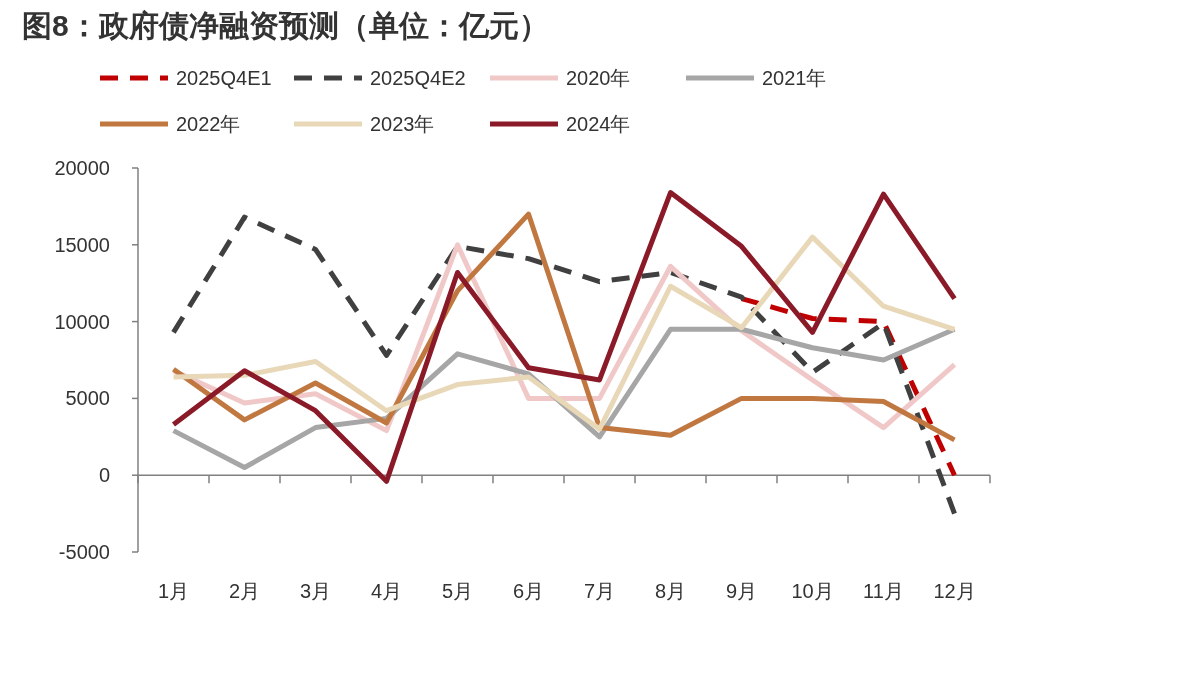 This screenshot has height=700, width=1199. I want to click on x-tick-label: 5月, so click(457, 591).